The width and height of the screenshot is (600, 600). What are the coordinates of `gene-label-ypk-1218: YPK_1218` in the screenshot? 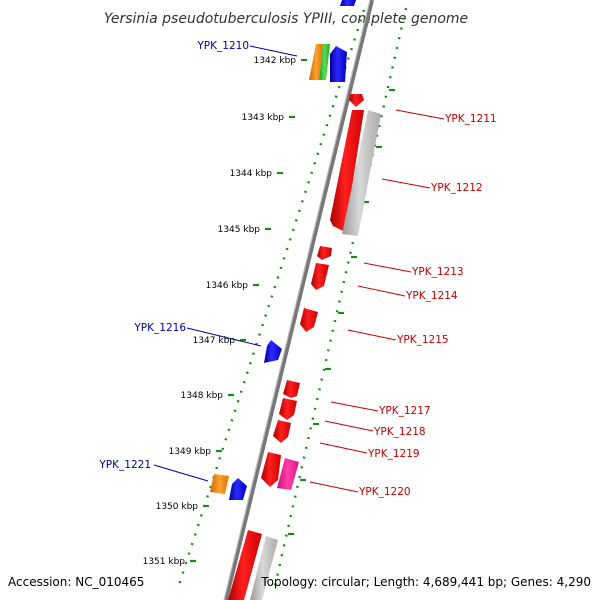 It's located at (399, 432).